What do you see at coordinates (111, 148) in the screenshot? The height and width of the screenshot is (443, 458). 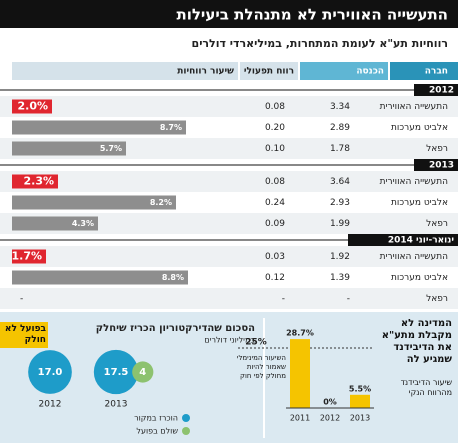 I see `margin-label: 5.7%` at bounding box center [111, 148].